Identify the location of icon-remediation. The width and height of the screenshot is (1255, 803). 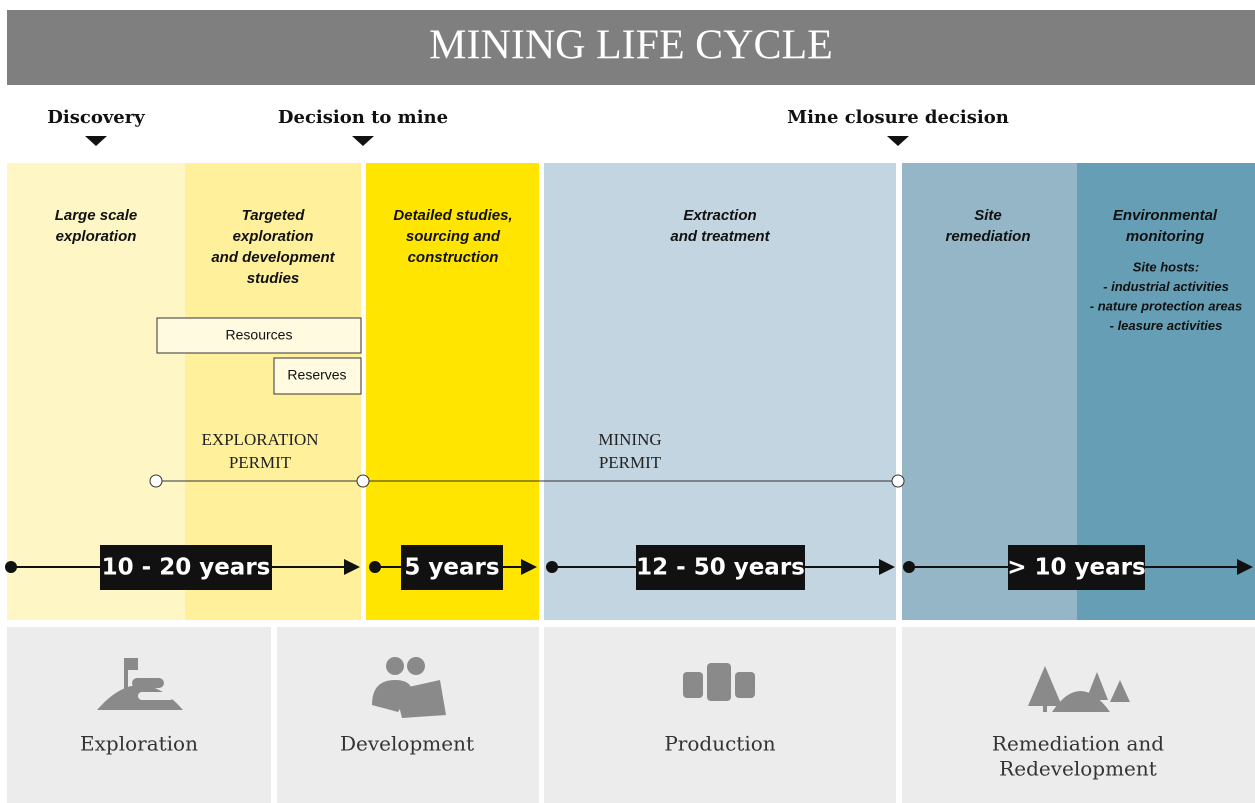
(1079, 689).